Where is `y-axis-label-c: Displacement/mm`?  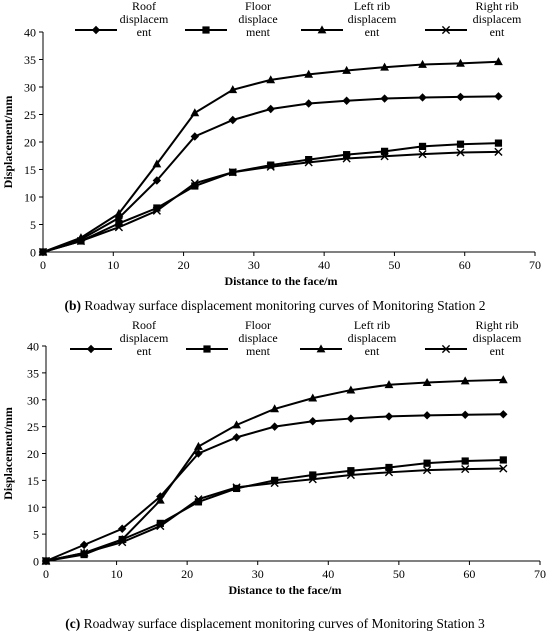 y-axis-label-c: Displacement/mm is located at coordinates (8, 453).